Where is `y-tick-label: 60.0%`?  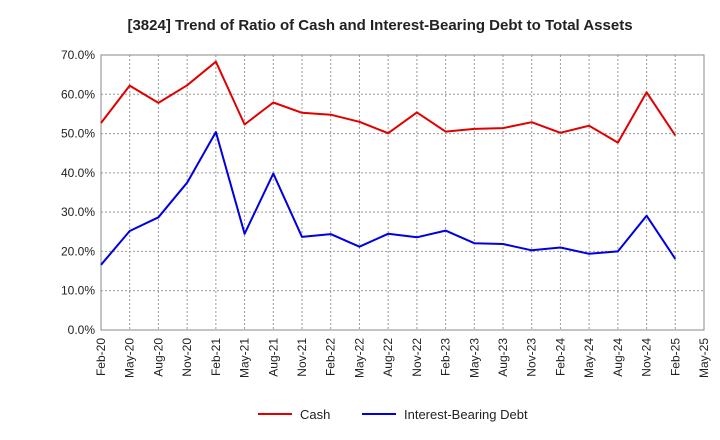 y-tick-label: 60.0% is located at coordinates (78, 94).